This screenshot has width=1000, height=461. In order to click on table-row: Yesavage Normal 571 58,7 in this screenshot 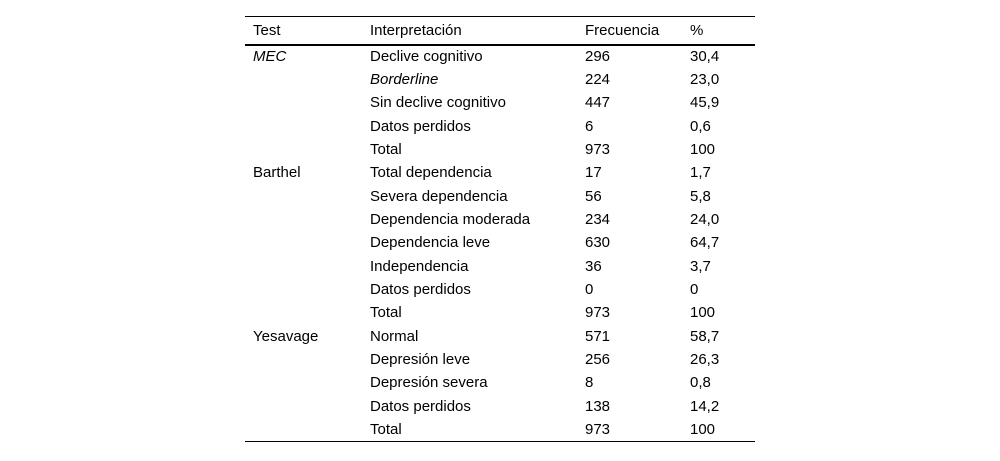, I will do `click(500, 336)`.